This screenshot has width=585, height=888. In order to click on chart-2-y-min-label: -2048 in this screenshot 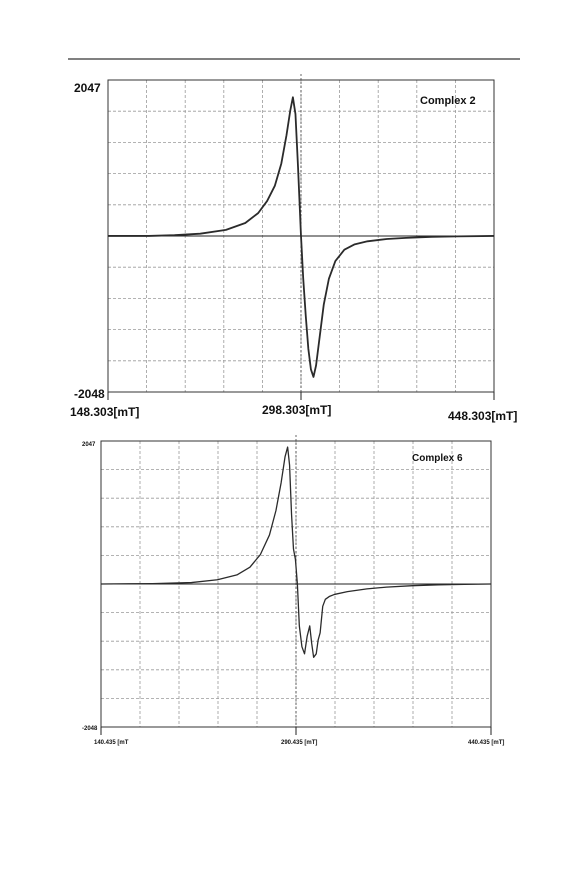, I will do `click(90, 729)`.